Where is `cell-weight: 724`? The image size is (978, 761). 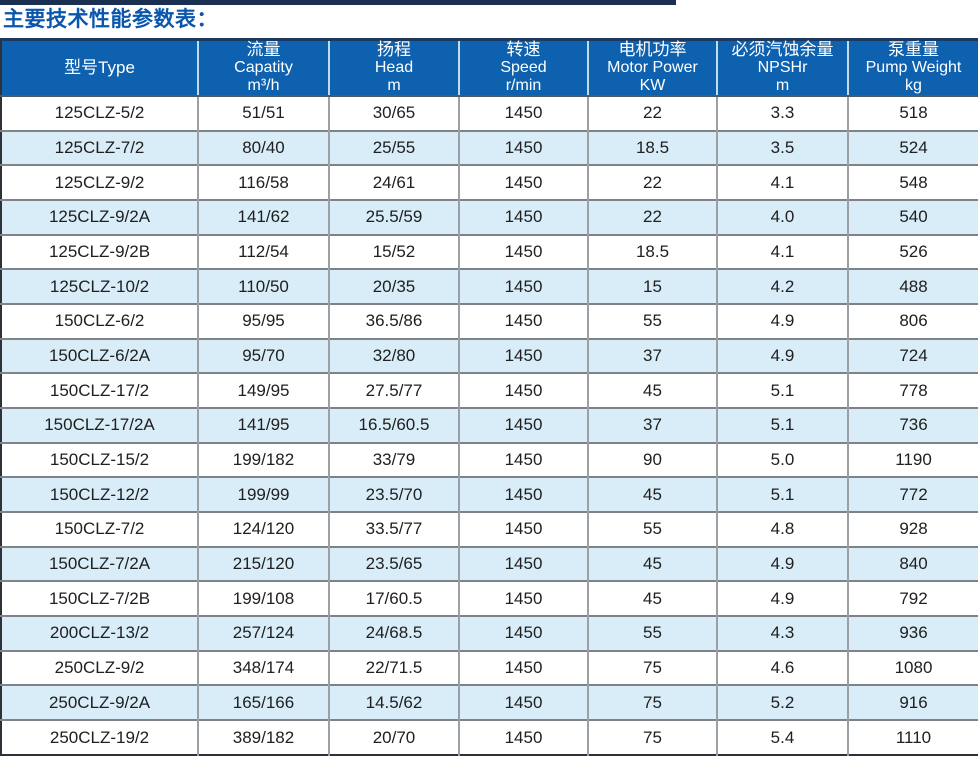
cell-weight: 724 is located at coordinates (912, 355).